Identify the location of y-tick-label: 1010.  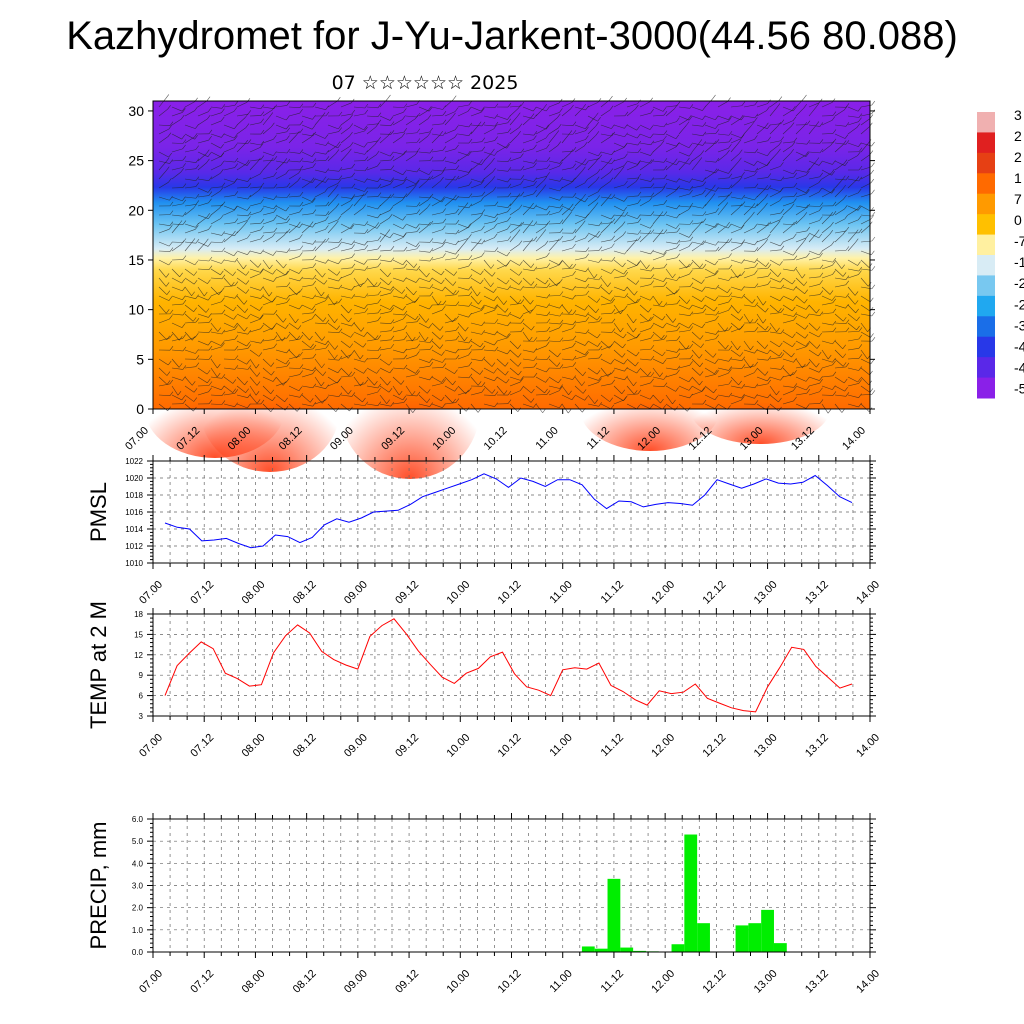
(134, 563).